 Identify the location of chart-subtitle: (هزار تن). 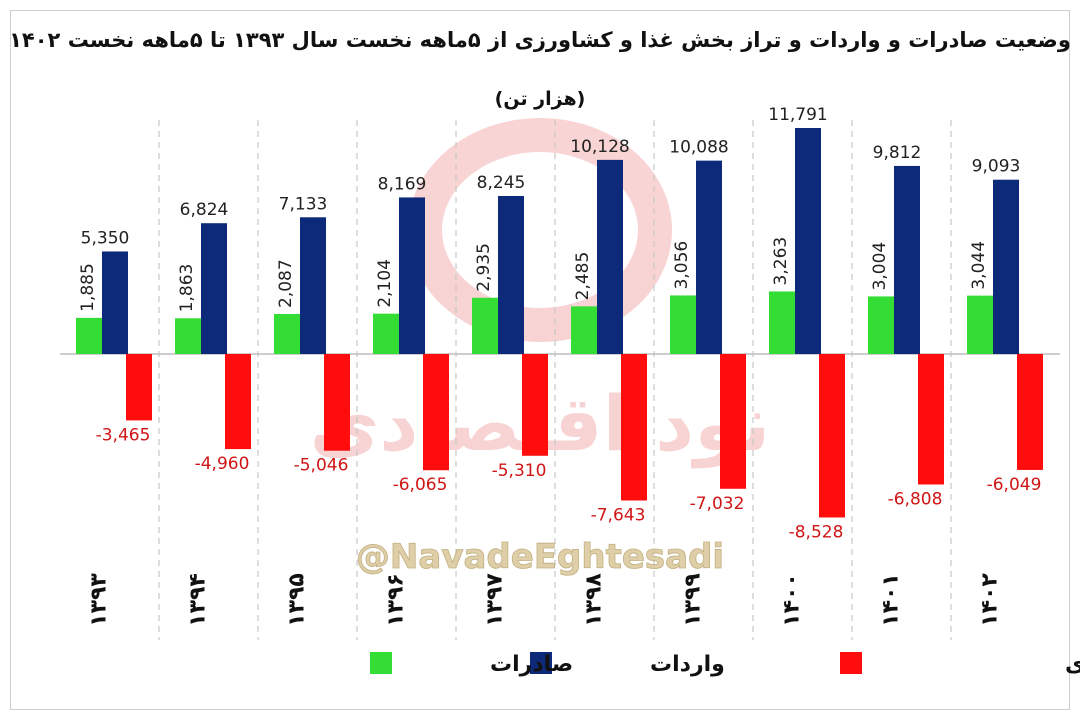
(540, 99).